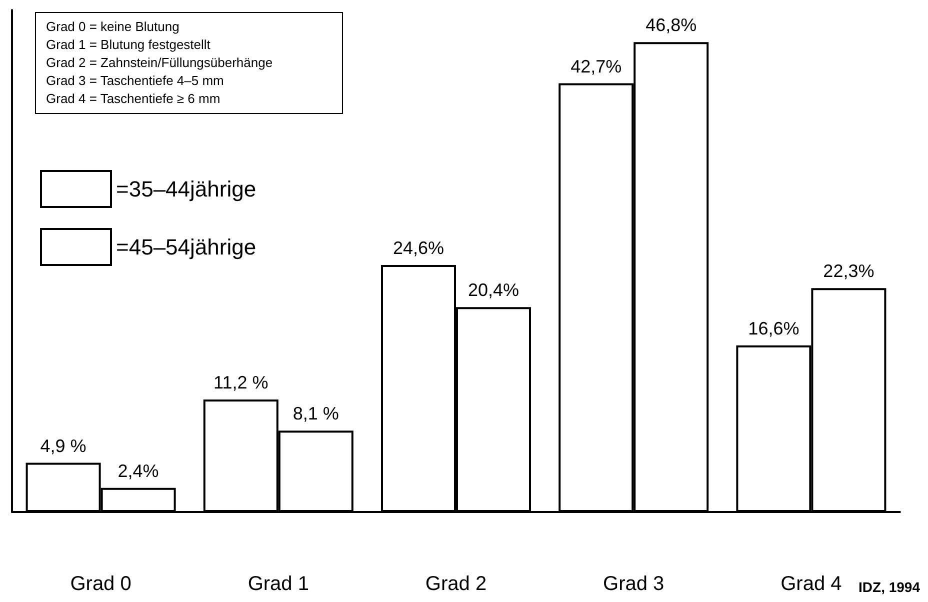 The width and height of the screenshot is (928, 602). I want to click on data-label: 20,4%, so click(494, 290).